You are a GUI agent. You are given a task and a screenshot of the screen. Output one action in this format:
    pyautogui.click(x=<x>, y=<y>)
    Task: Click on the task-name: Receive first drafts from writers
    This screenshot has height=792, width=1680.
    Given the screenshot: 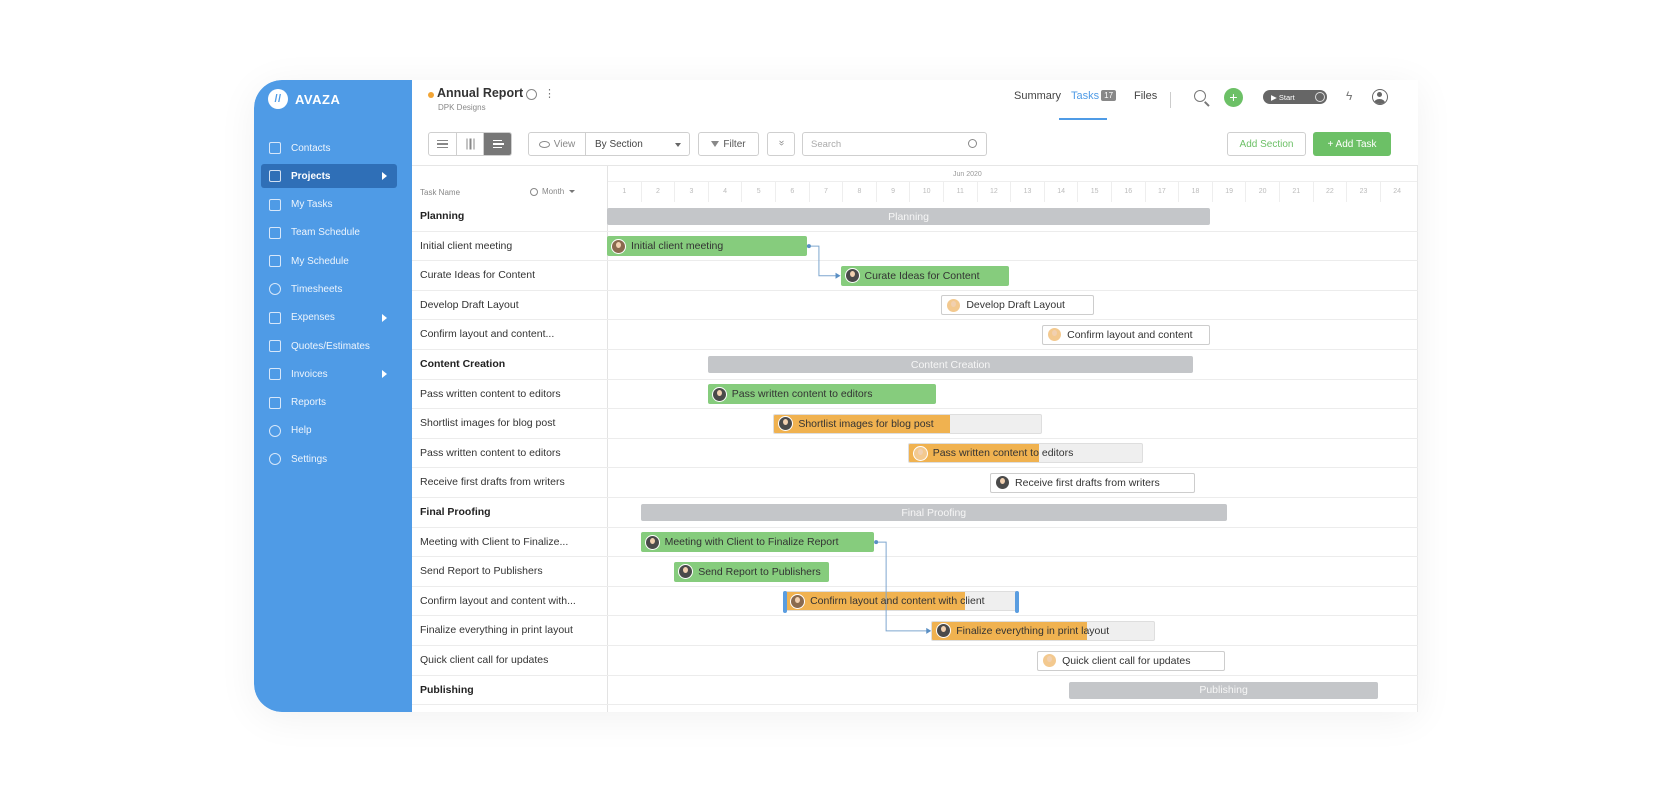 What is the action you would take?
    pyautogui.click(x=492, y=482)
    